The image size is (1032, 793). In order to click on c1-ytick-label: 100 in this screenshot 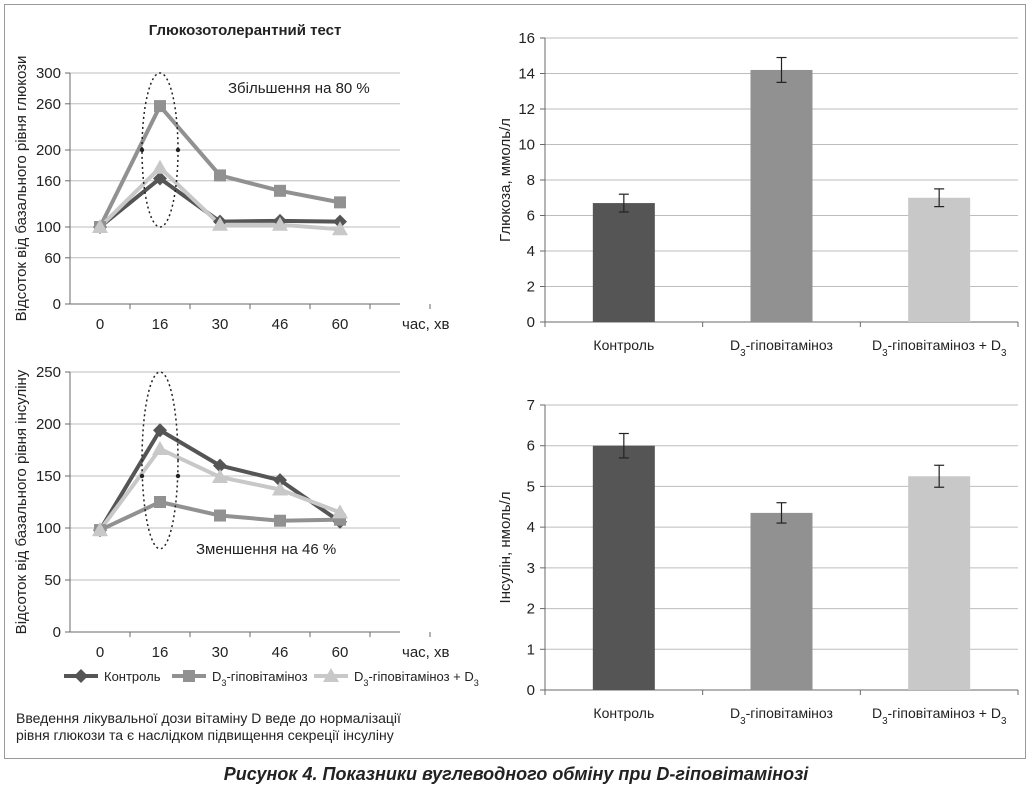, I will do `click(48, 528)`.